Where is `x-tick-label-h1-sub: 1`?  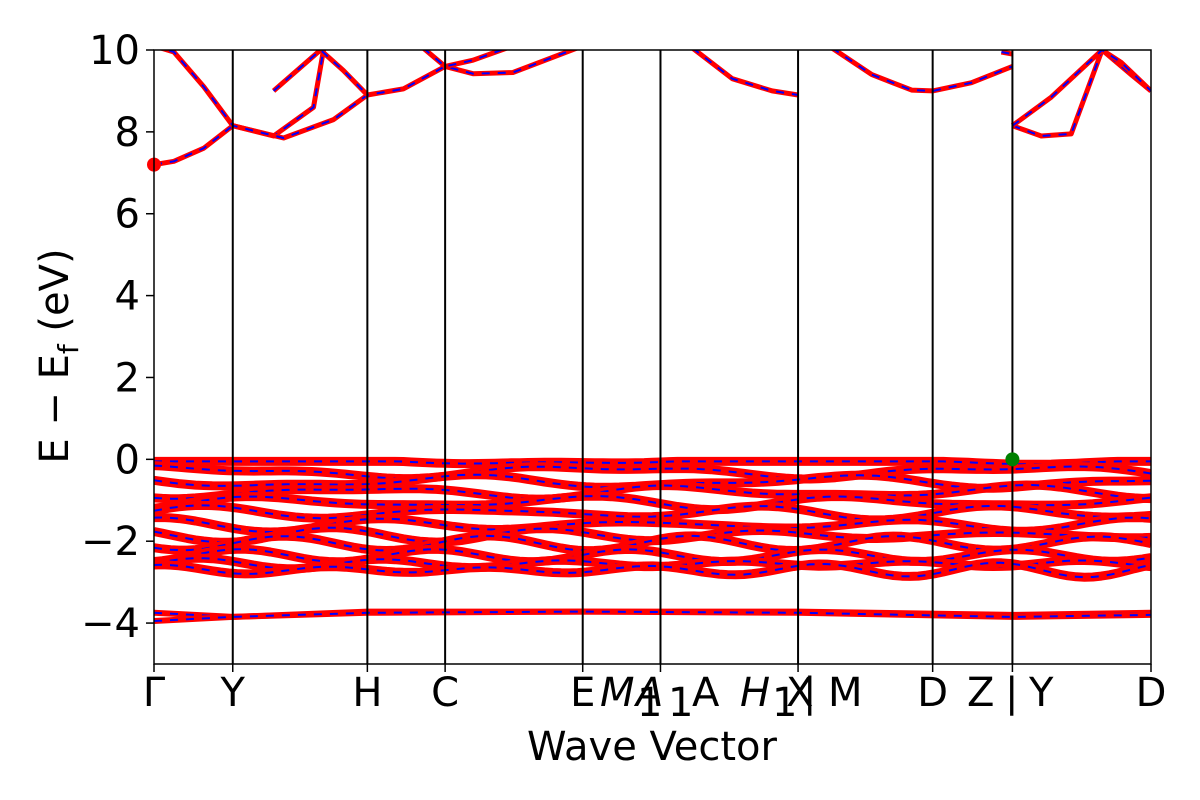
x-tick-label-h1-sub: 1 is located at coordinates (784, 703).